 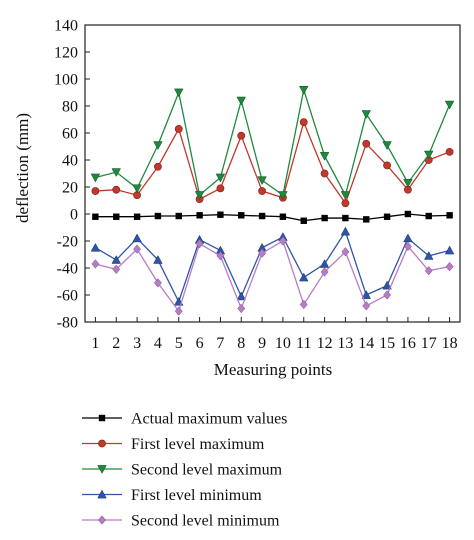 What do you see at coordinates (273, 369) in the screenshot?
I see `x-axis-label: Measuring points` at bounding box center [273, 369].